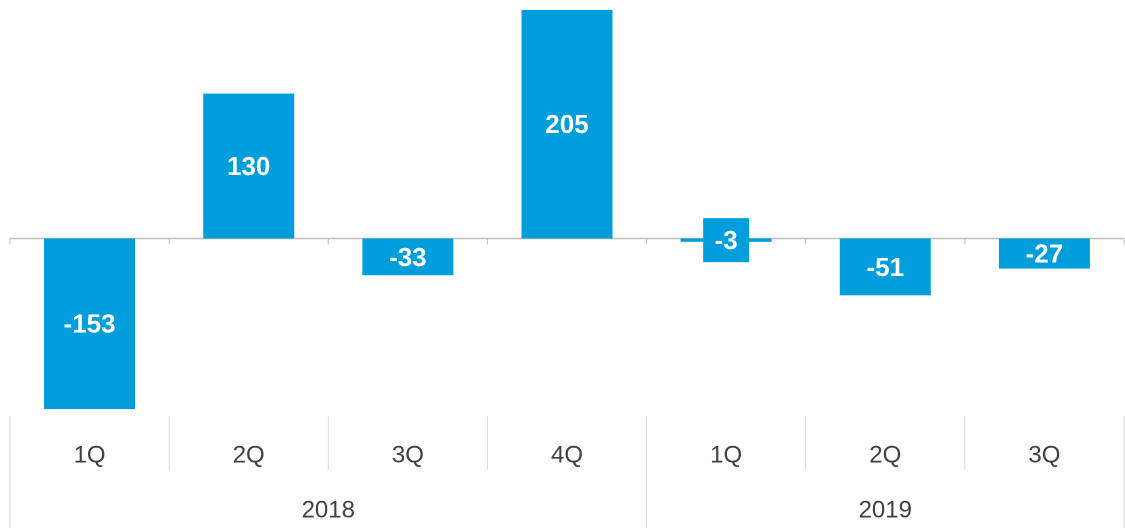  Describe the element at coordinates (885, 510) in the screenshot. I see `group-label: 2019` at that location.